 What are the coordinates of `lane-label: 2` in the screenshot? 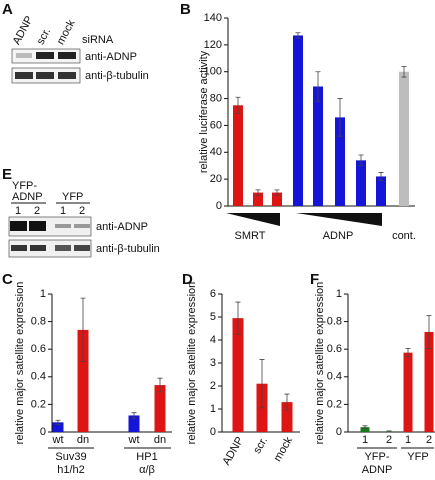 It's located at (82, 211).